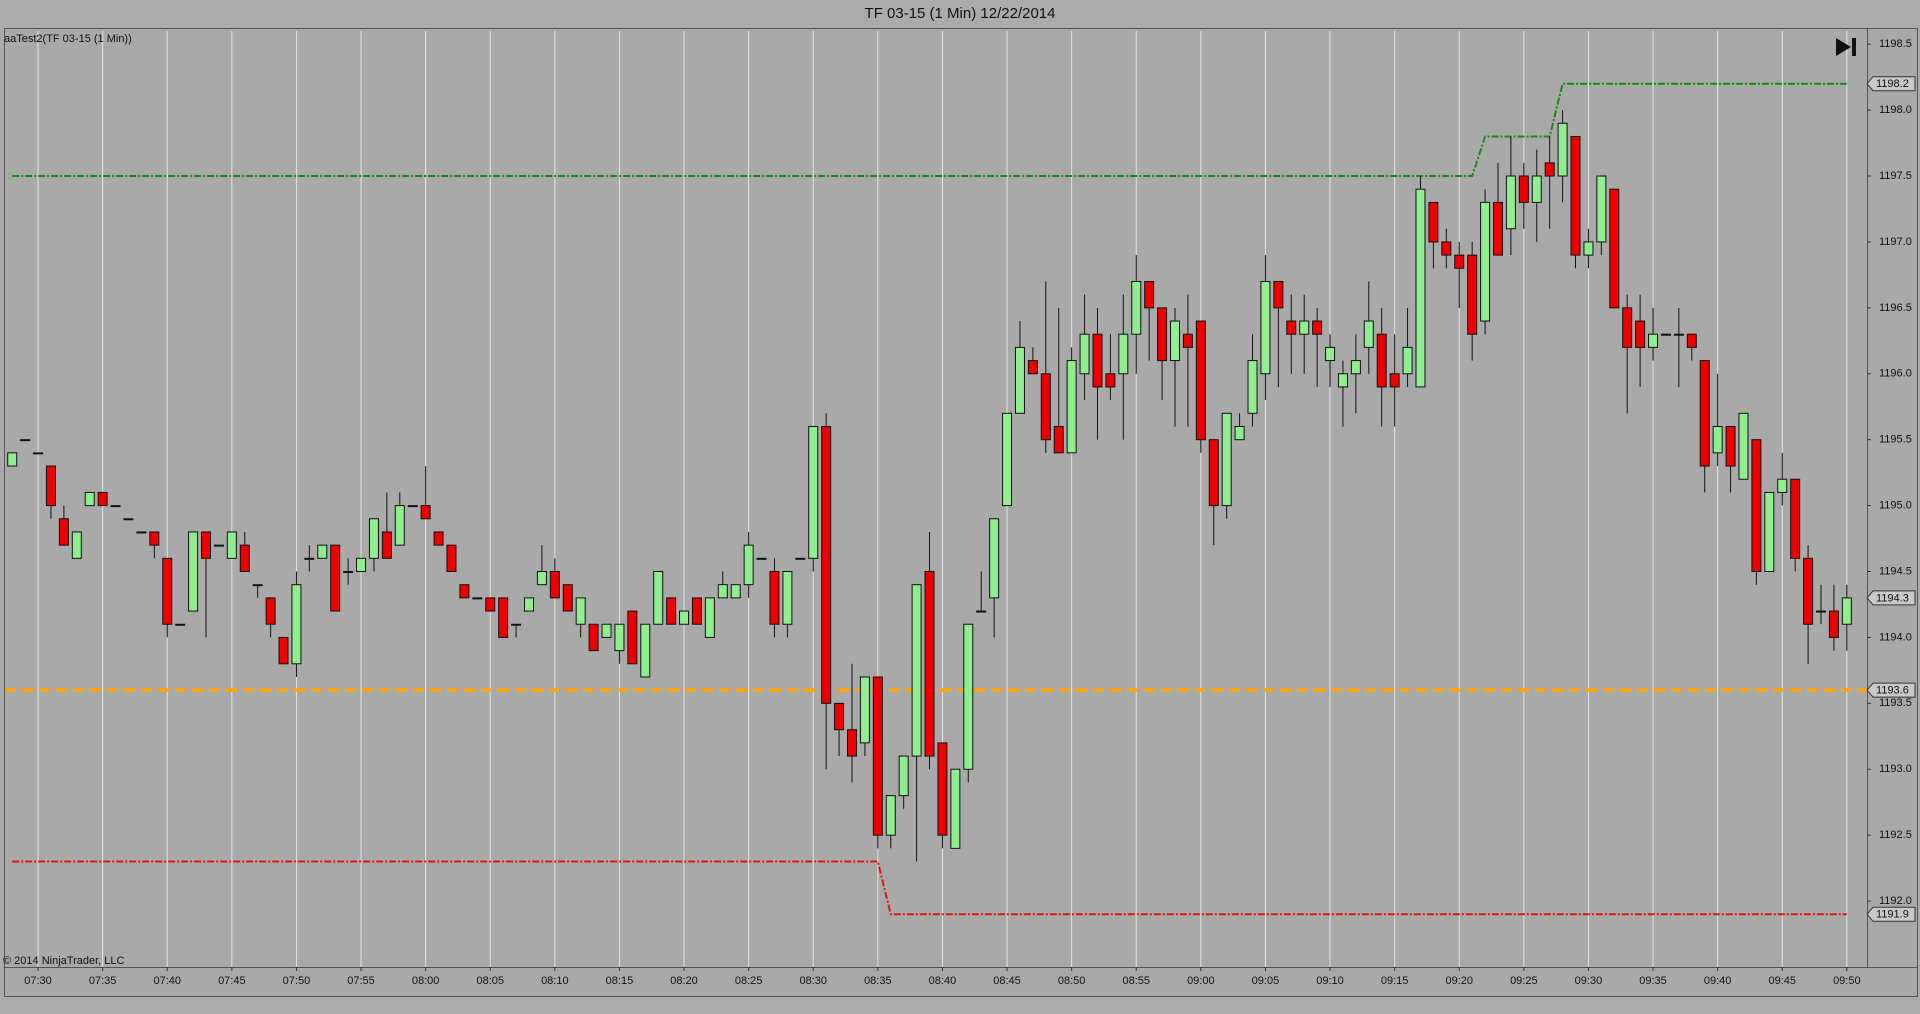  Describe the element at coordinates (960, 13) in the screenshot. I see `chart-title: TF 03-15 (1 Min) 12/22/2014` at that location.